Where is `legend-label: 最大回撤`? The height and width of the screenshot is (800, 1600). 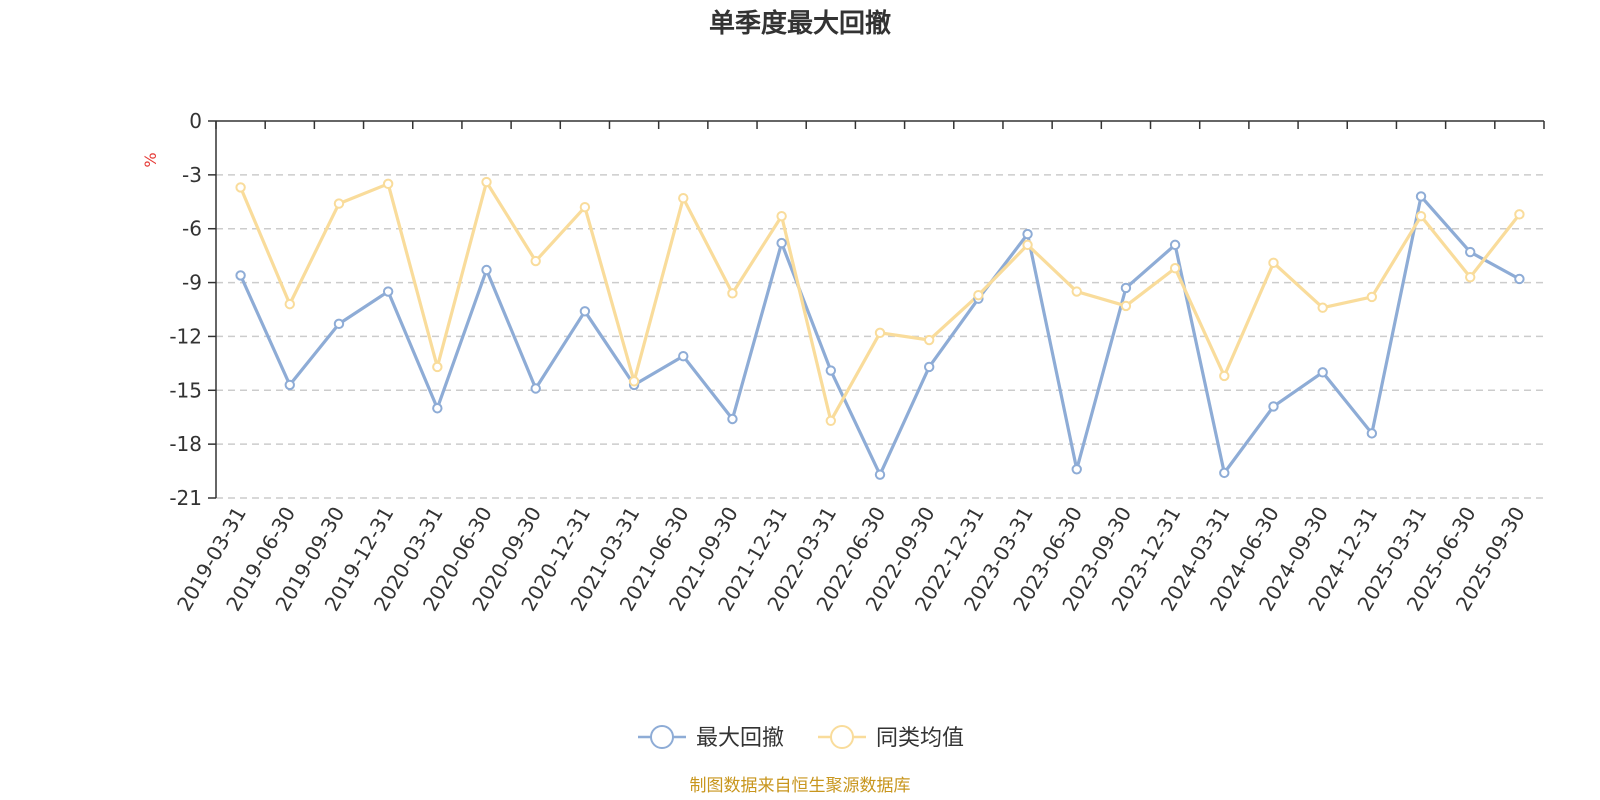
legend-label: 最大回撤 is located at coordinates (740, 738).